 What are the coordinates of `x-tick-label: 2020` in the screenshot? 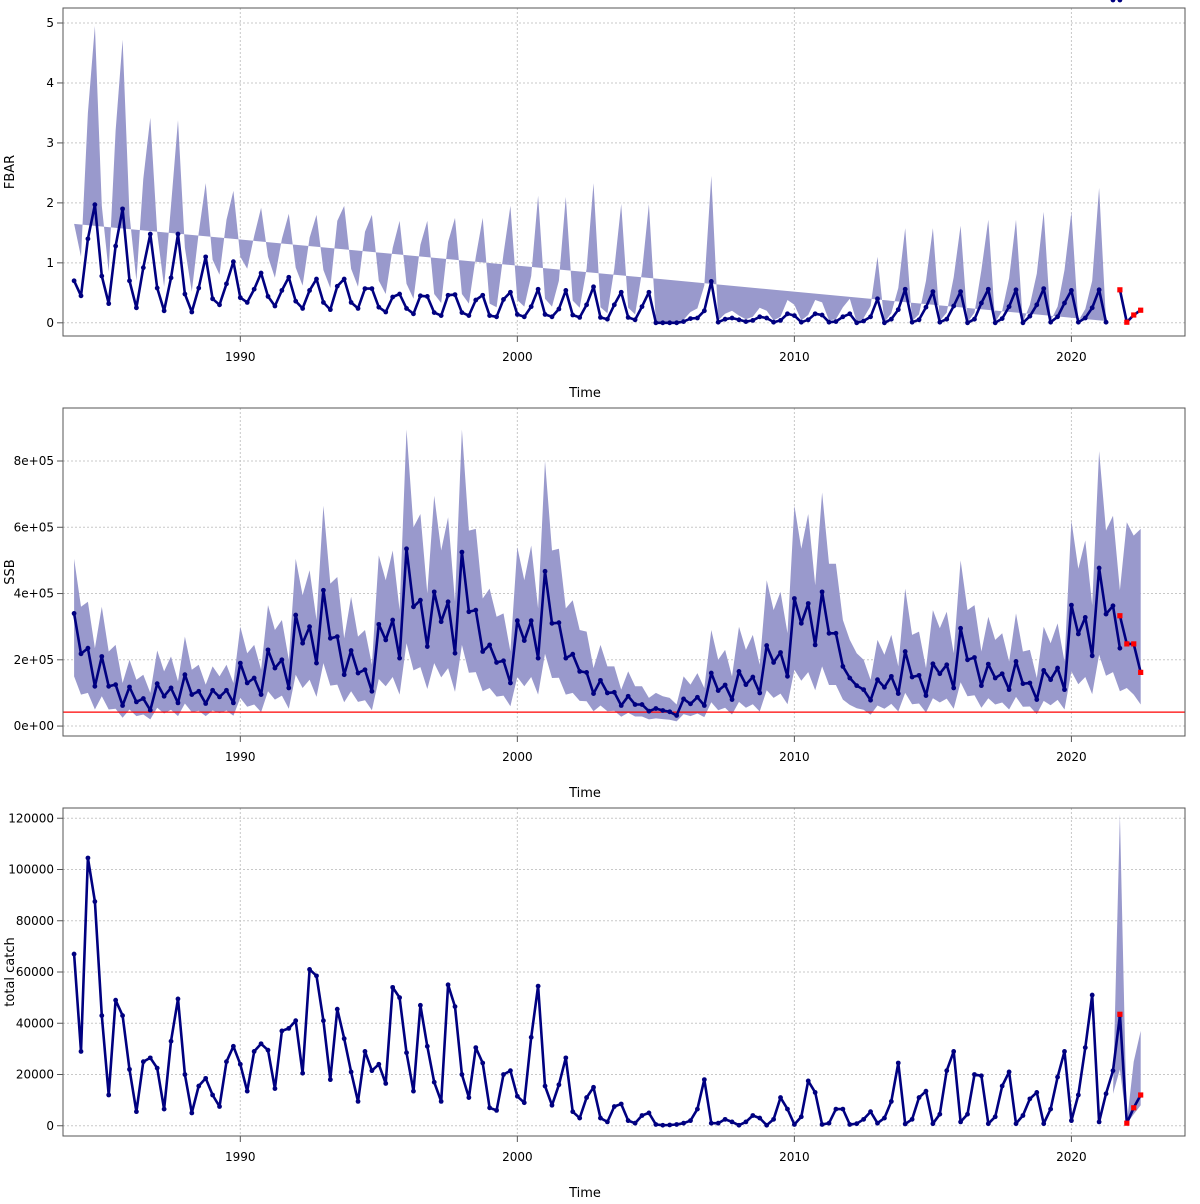 It's located at (1071, 1157).